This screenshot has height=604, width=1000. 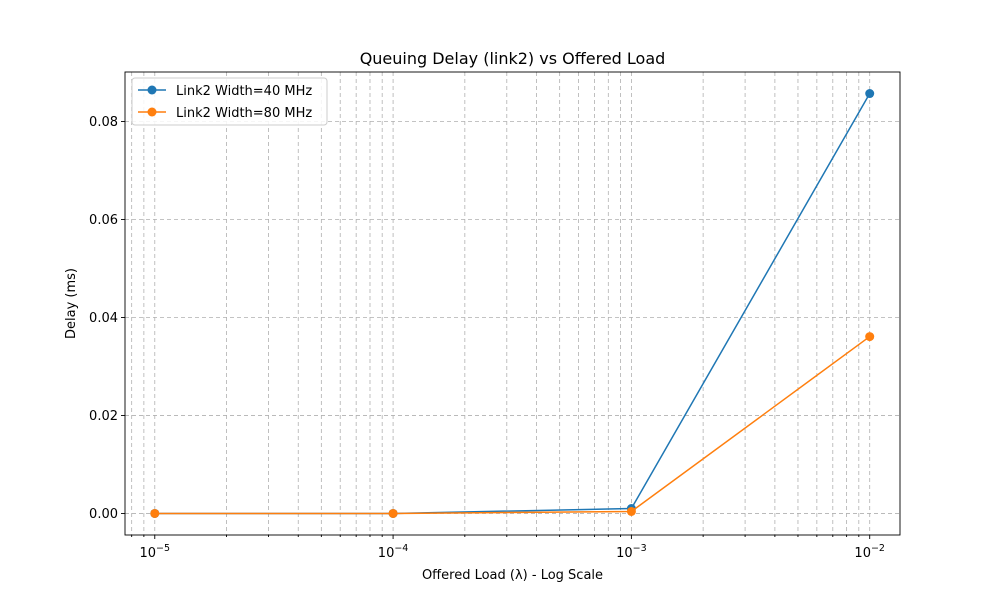 I want to click on x-tick-label: 10⁻³, so click(x=631, y=552).